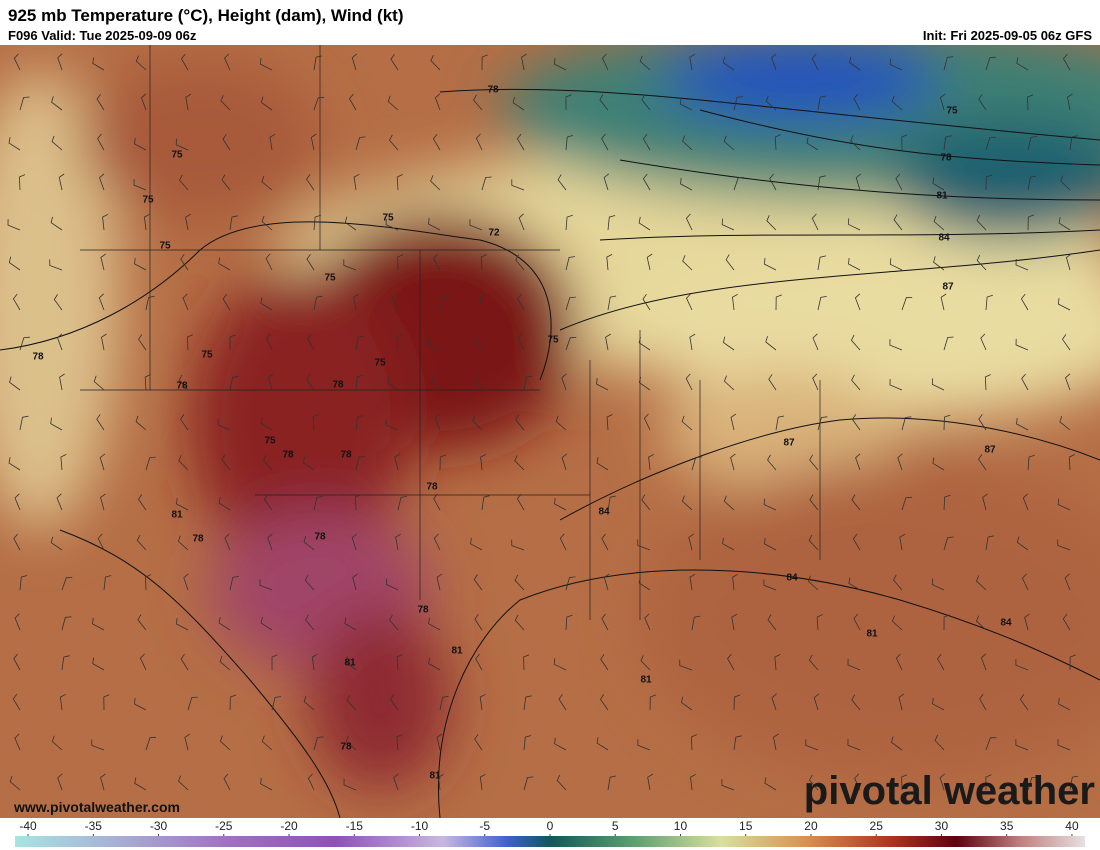 This screenshot has height=850, width=1100. What do you see at coordinates (94, 826) in the screenshot?
I see `colorbar-tick-label: -35` at bounding box center [94, 826].